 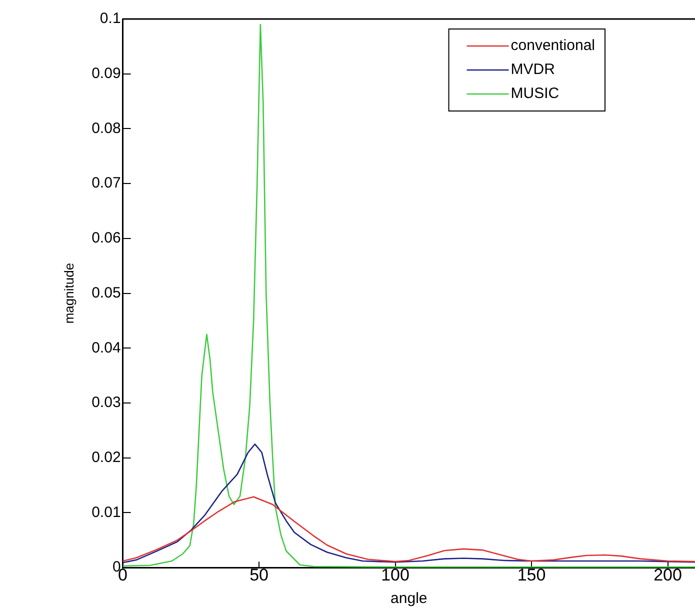 I want to click on y-tick-label: 0.07, so click(x=106, y=183).